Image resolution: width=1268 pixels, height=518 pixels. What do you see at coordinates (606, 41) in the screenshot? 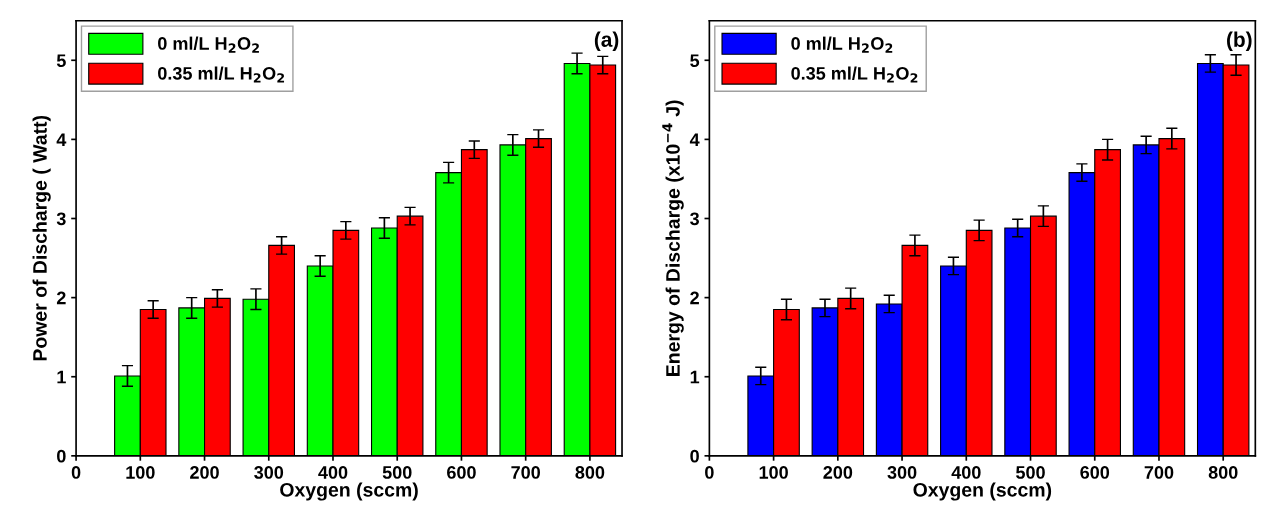
I see `annotation: (a)` at bounding box center [606, 41].